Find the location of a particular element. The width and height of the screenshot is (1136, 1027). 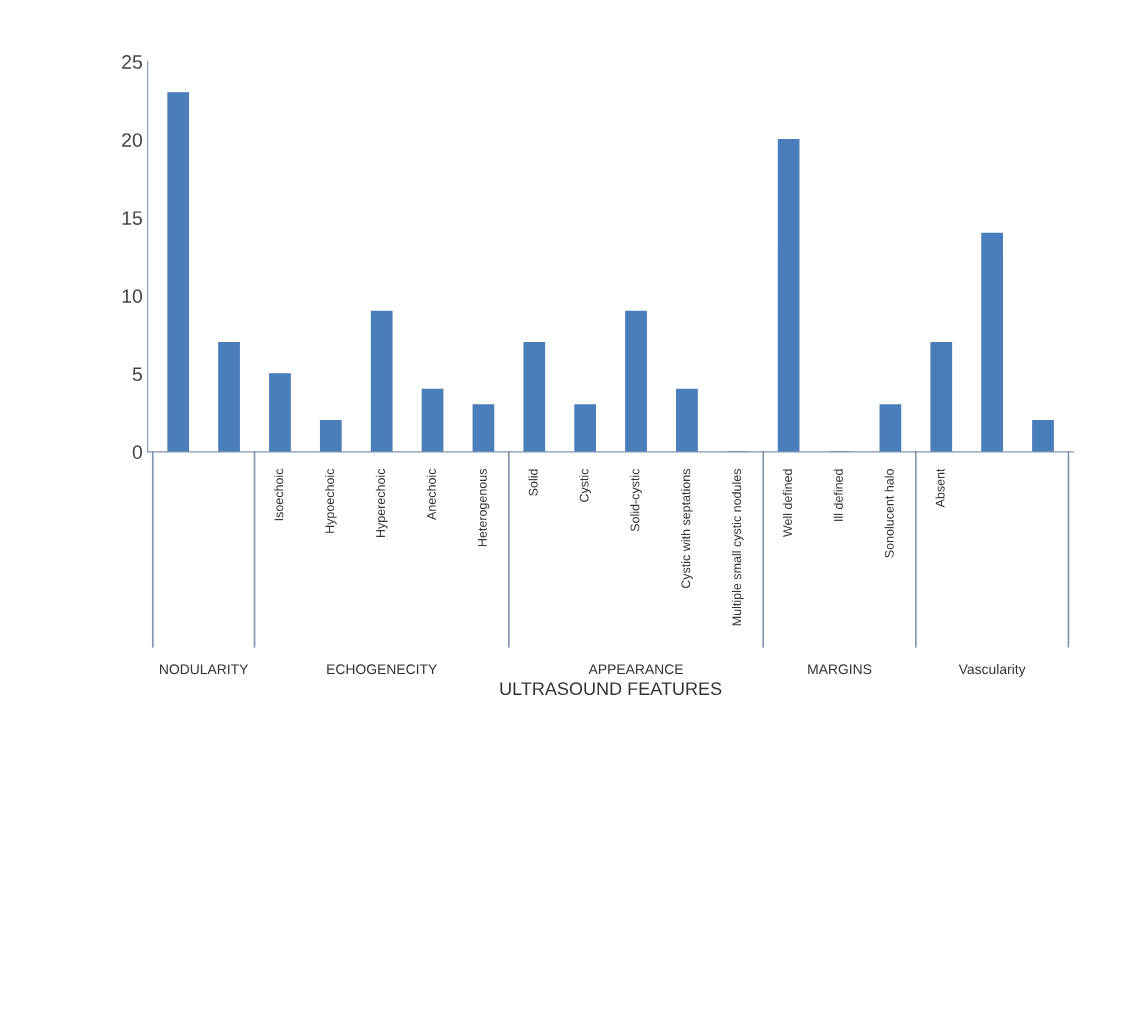

x-tick-label: Sonolucent halo is located at coordinates (889, 513).